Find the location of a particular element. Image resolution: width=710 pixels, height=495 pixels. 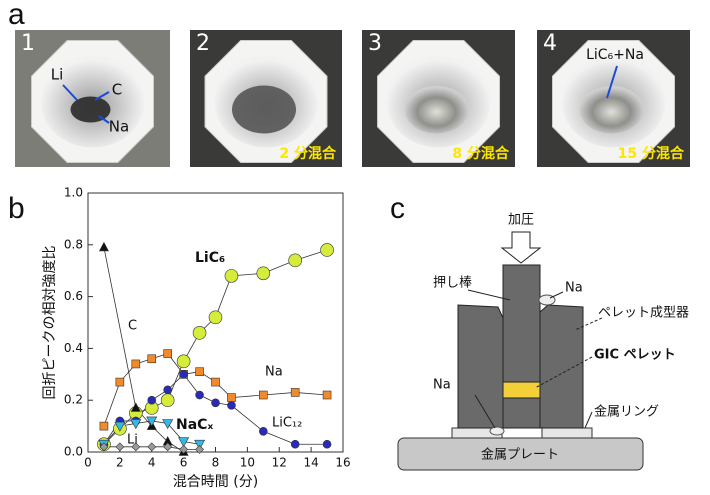

panel-label: b is located at coordinates (16, 208).